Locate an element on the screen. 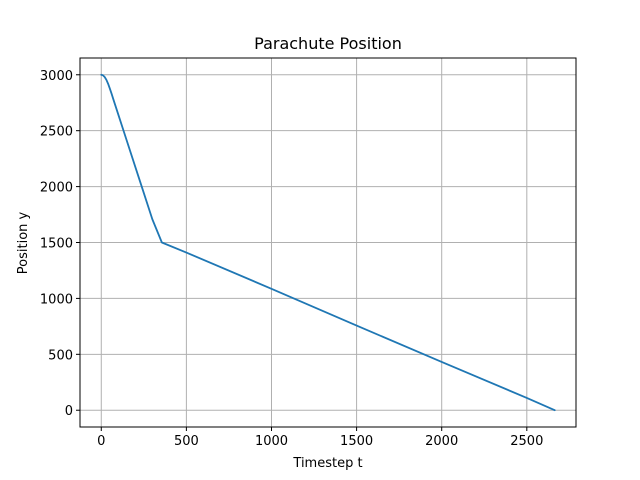 This screenshot has width=640, height=480. y-tick-label: 1000 is located at coordinates (56, 299).